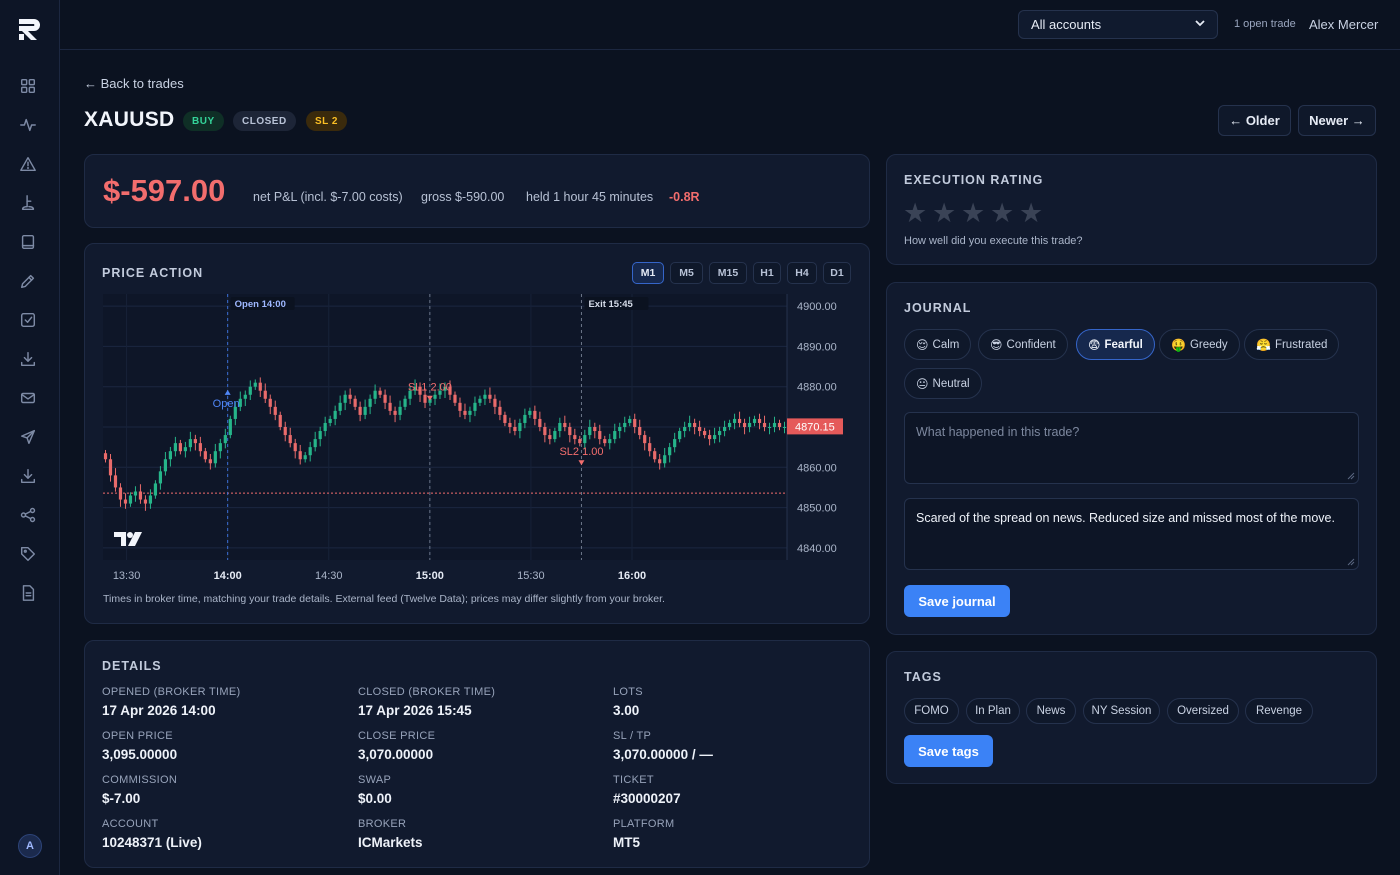  What do you see at coordinates (626, 710) in the screenshot?
I see `lots-value: 3.00` at bounding box center [626, 710].